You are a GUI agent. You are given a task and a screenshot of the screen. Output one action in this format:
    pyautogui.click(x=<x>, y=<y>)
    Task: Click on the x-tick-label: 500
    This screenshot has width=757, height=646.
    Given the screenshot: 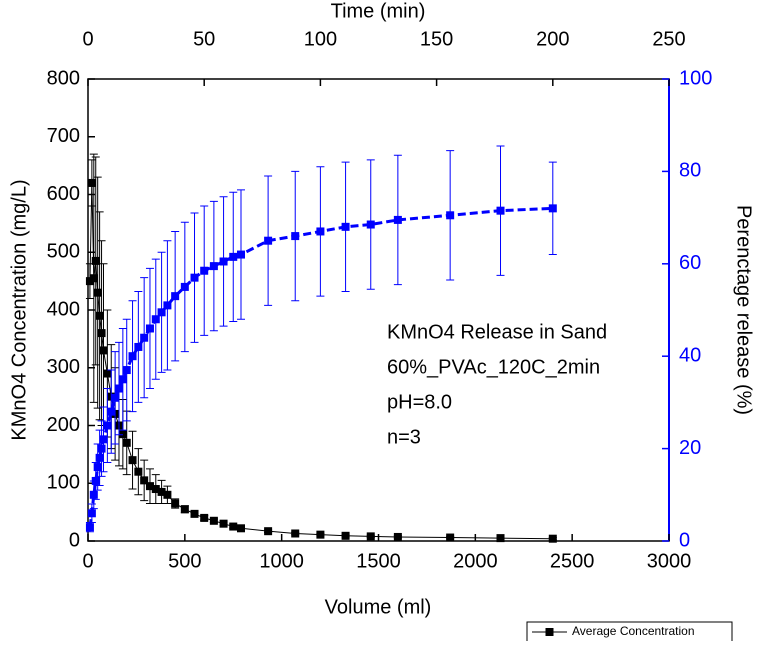 What is the action you would take?
    pyautogui.click(x=184, y=561)
    